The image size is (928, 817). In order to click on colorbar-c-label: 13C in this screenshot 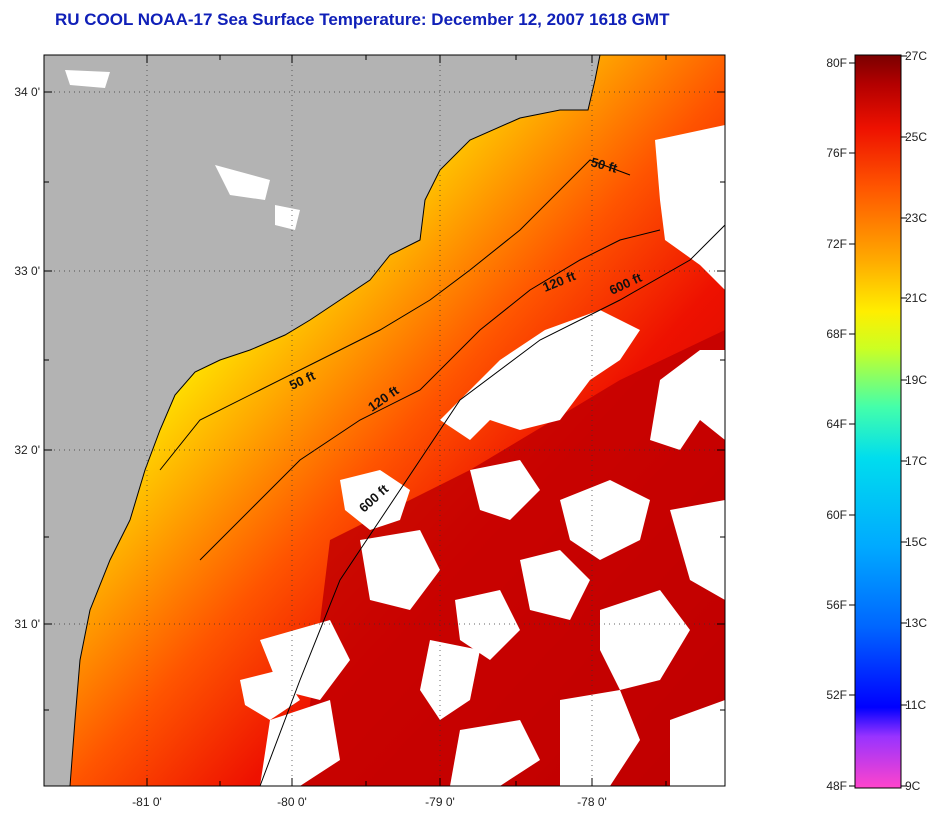, I will do `click(916, 623)`.